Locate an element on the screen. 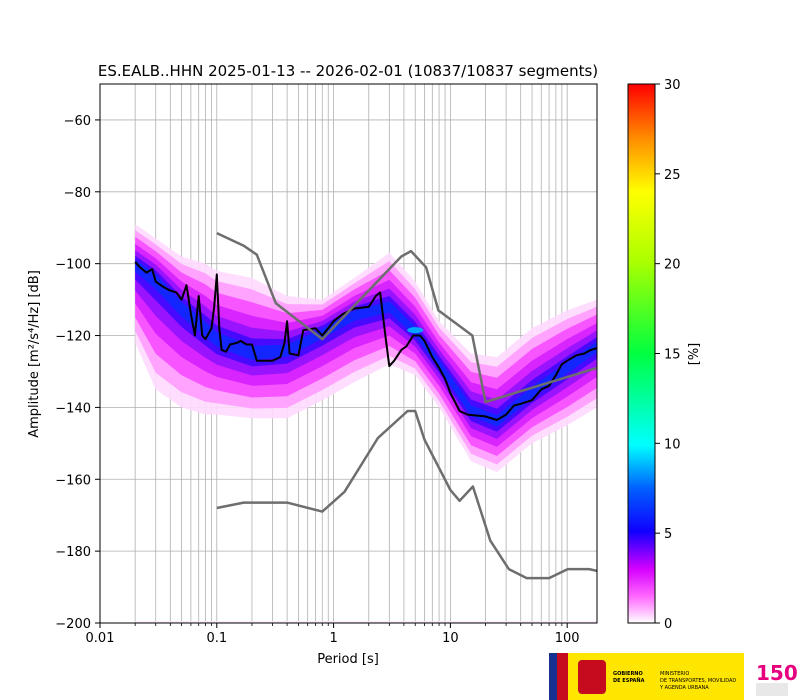 This screenshot has width=800, height=700. ign-building-icon is located at coordinates (772, 689).